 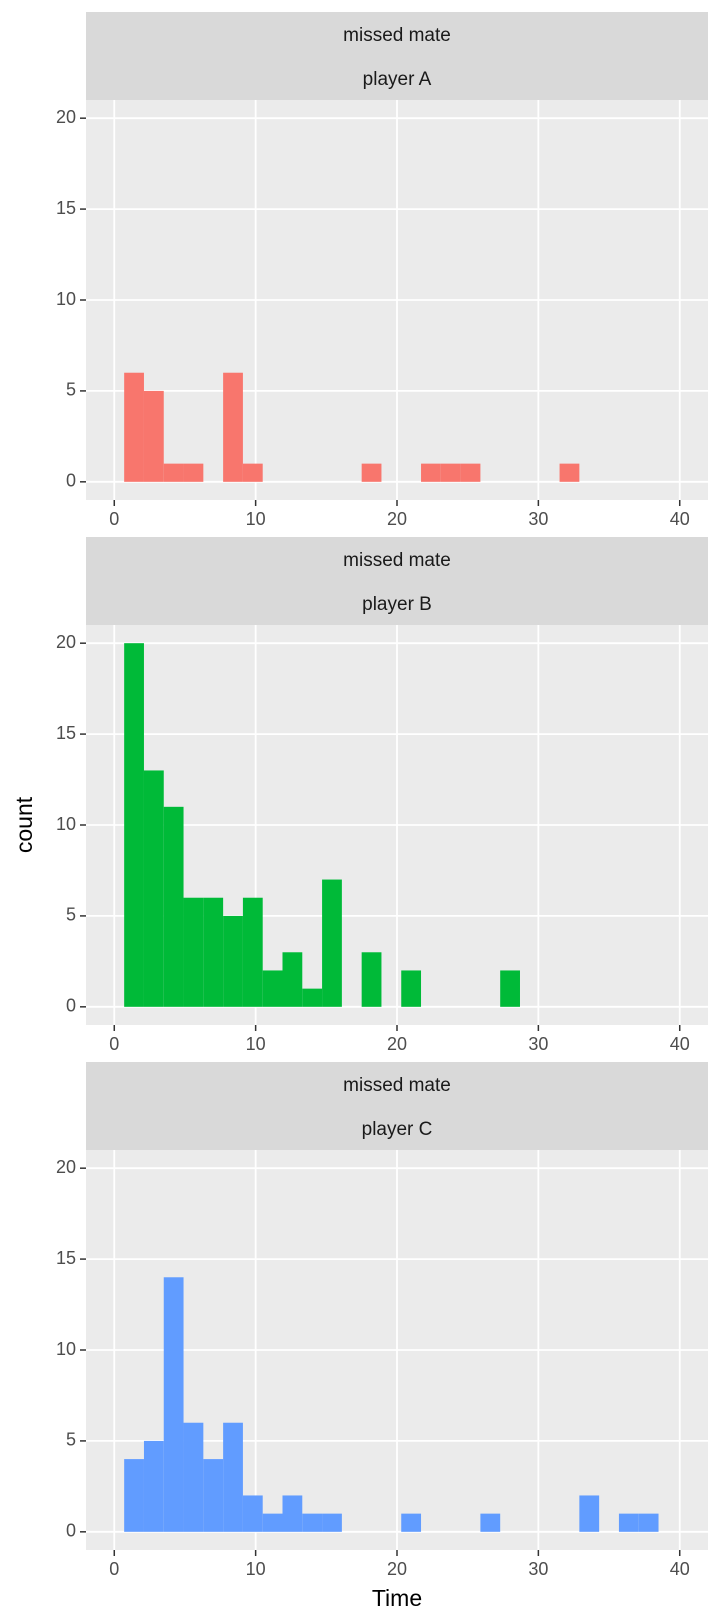 I want to click on x-axis-title: Time, so click(x=397, y=1598).